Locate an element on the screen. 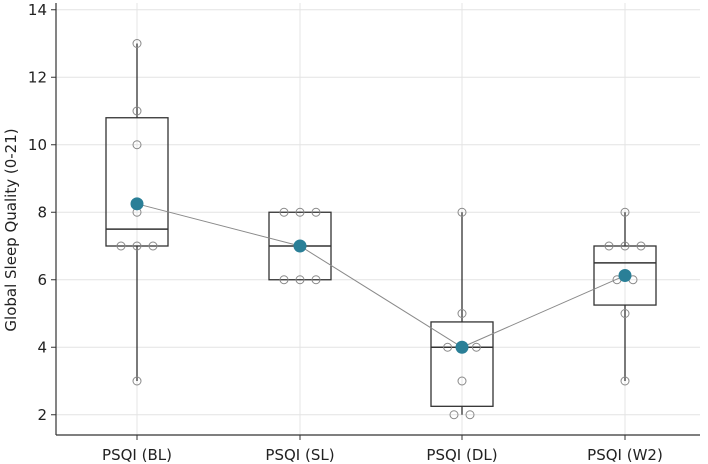 The width and height of the screenshot is (708, 464). y-tick-label: 8 is located at coordinates (42, 212).